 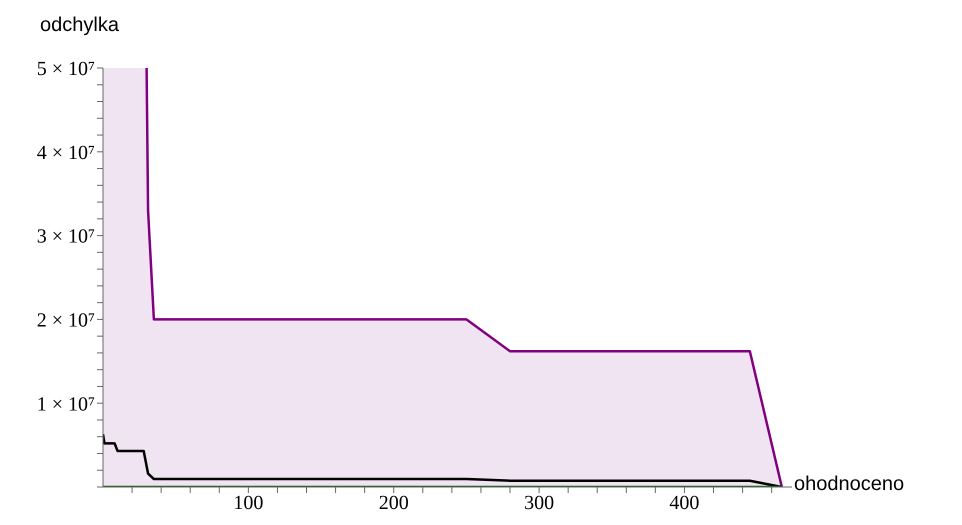 I want to click on y-axis-title: odchylka, so click(x=79, y=25).